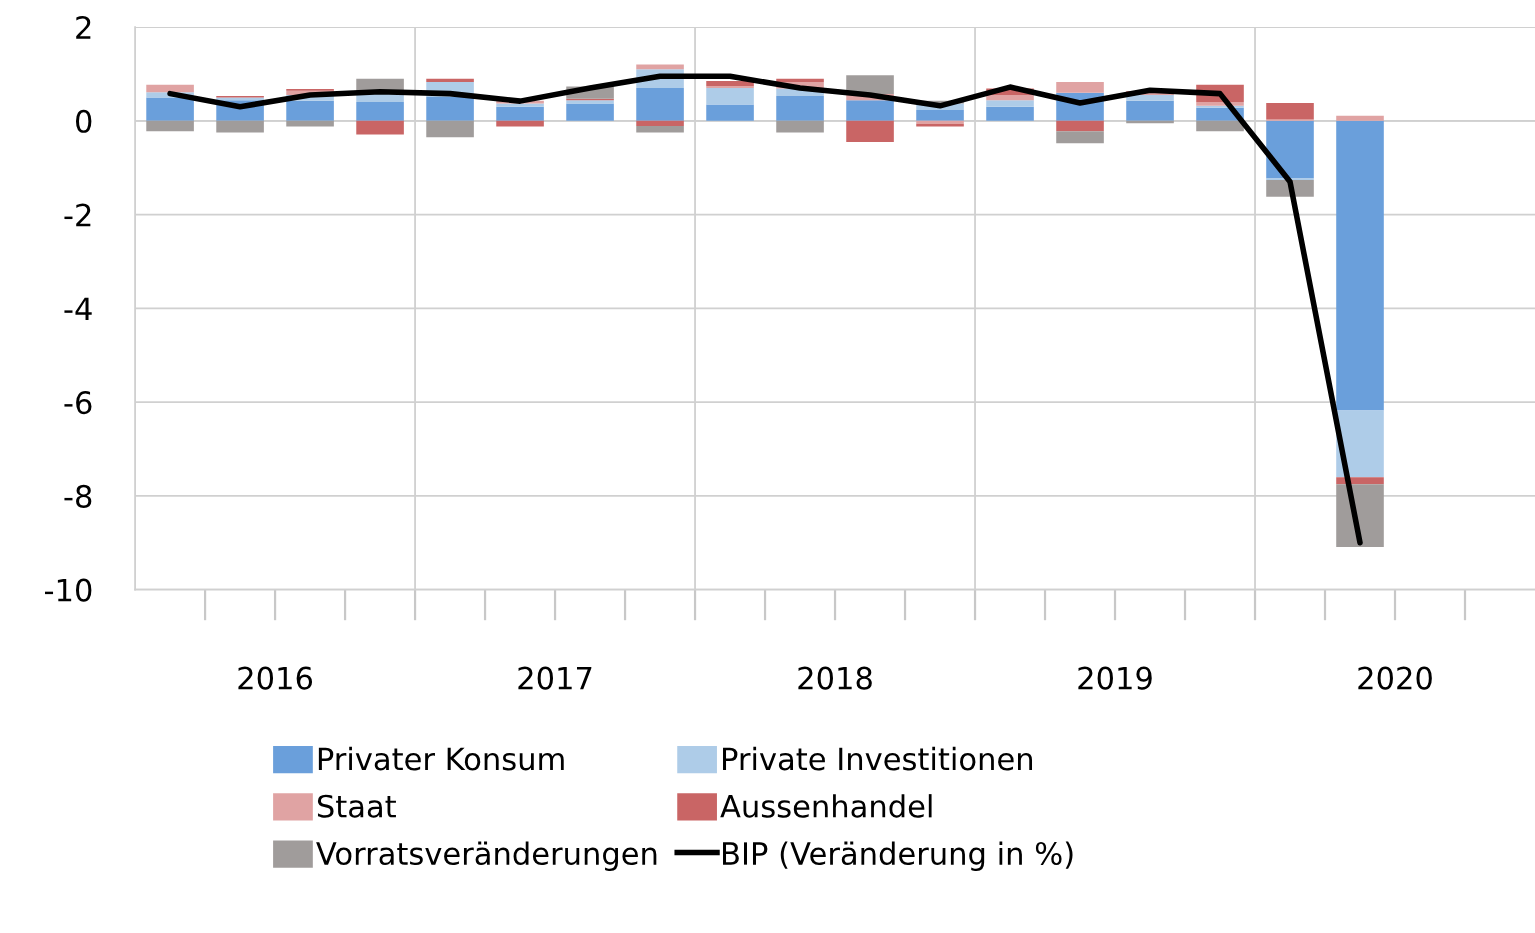 Image resolution: width=1535 pixels, height=933 pixels. I want to click on y-tick-label: 2, so click(83, 27).